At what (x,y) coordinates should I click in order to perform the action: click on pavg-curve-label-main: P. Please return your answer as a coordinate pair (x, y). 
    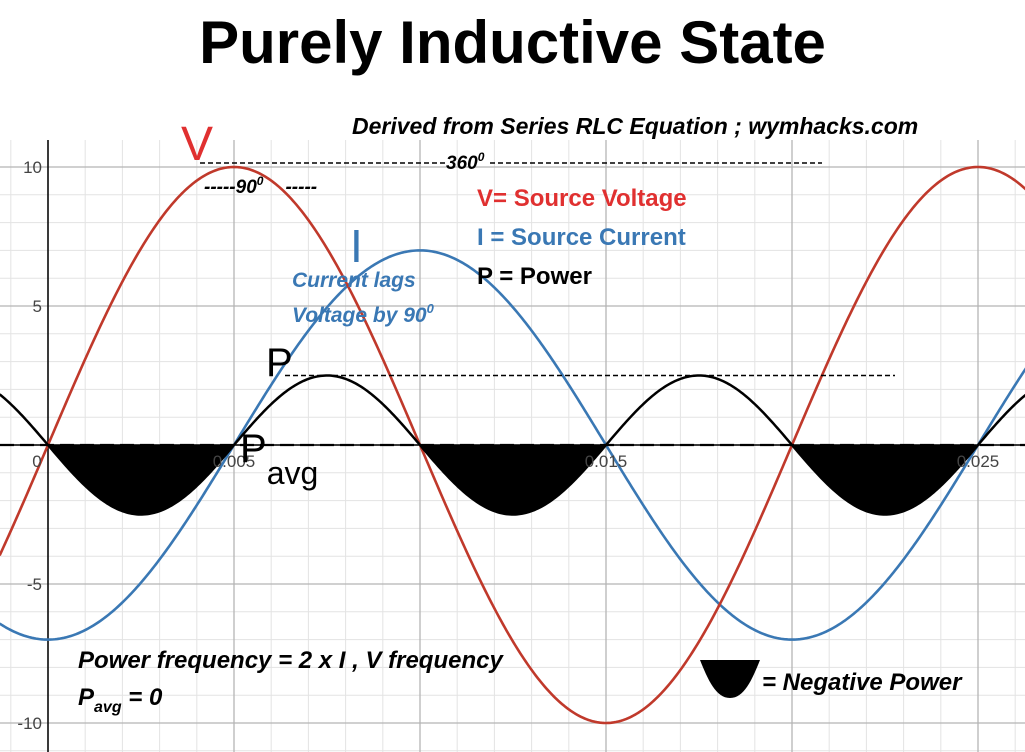
    Looking at the image, I should click on (253, 449).